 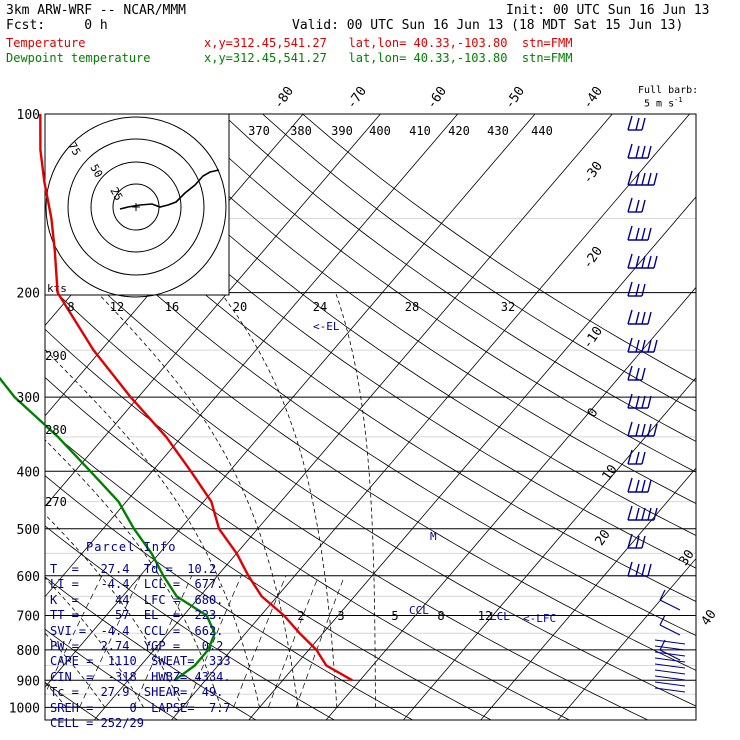 What do you see at coordinates (28, 681) in the screenshot?
I see `pressure-tick-900: 900` at bounding box center [28, 681].